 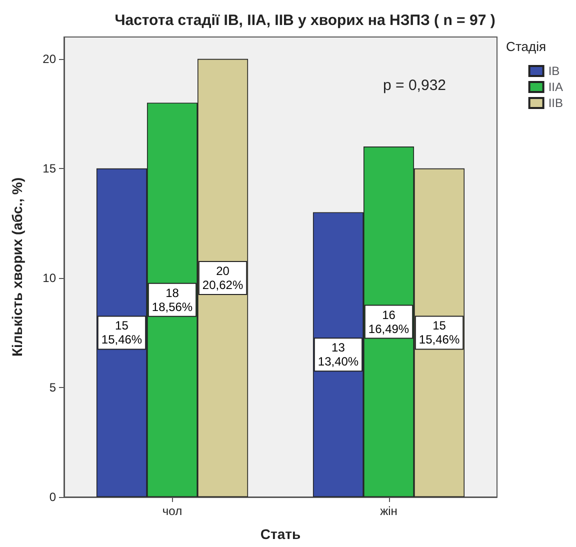 What do you see at coordinates (338, 354) in the screenshot?
I see `data-label: 13 13,40%` at bounding box center [338, 354].